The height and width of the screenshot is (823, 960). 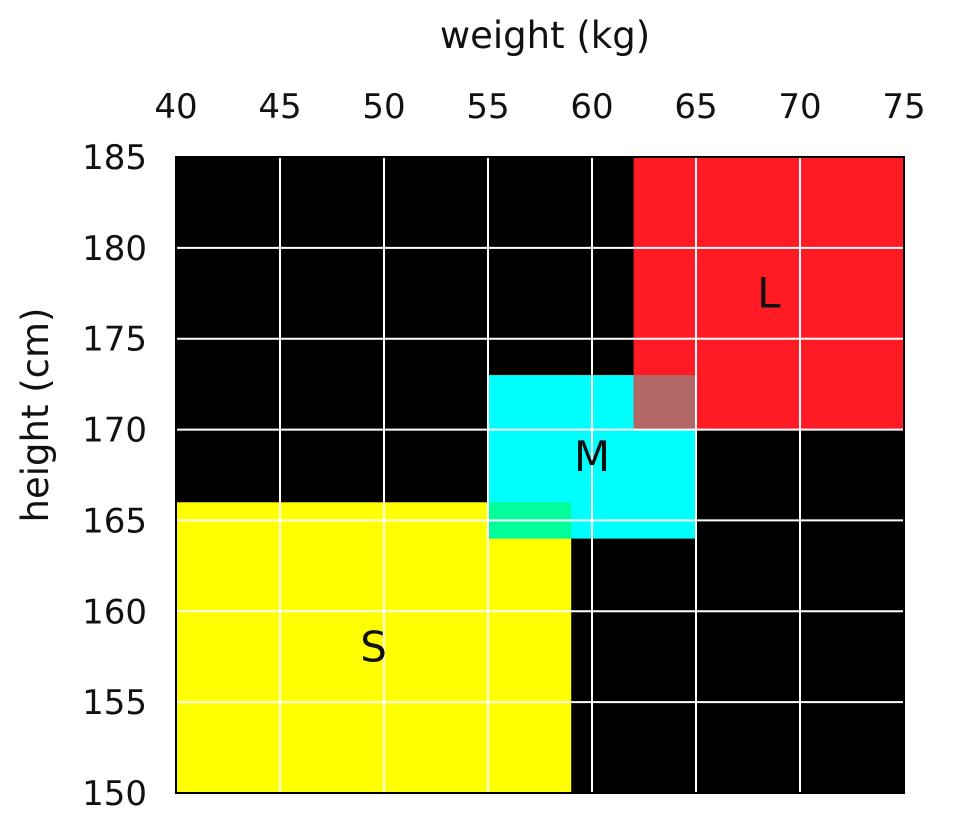 I want to click on x-tick-label-70: 70, so click(x=799, y=107).